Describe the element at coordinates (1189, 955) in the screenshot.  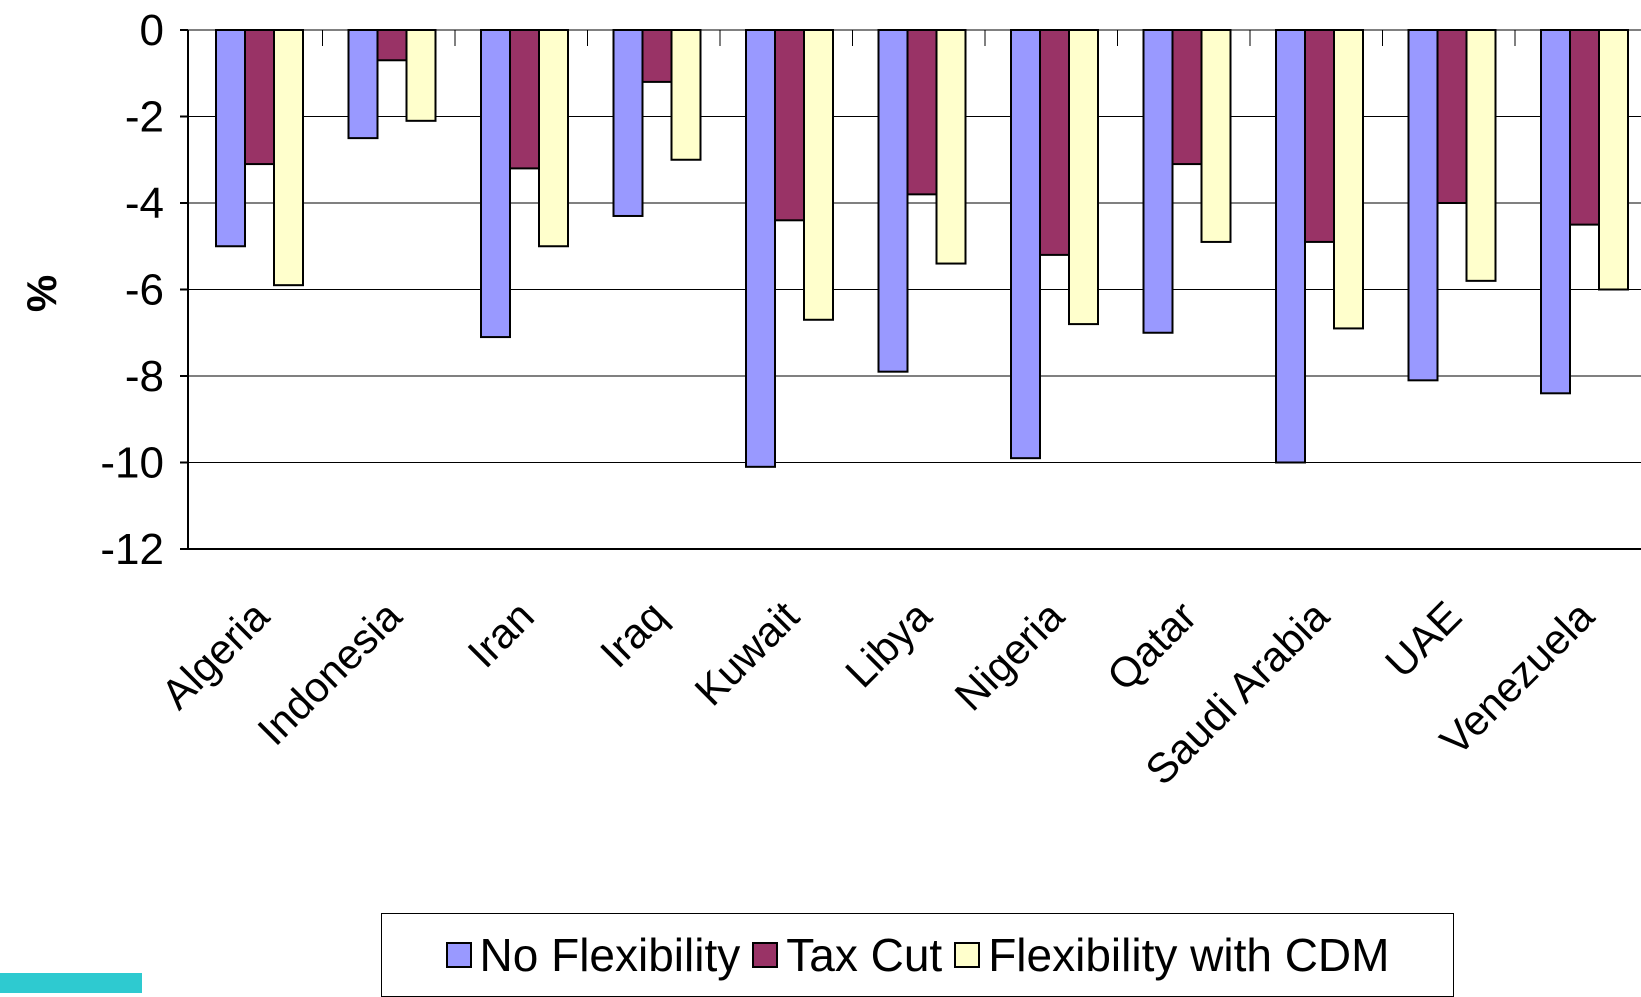
I see `legend-label: Flexibility with CDM` at that location.